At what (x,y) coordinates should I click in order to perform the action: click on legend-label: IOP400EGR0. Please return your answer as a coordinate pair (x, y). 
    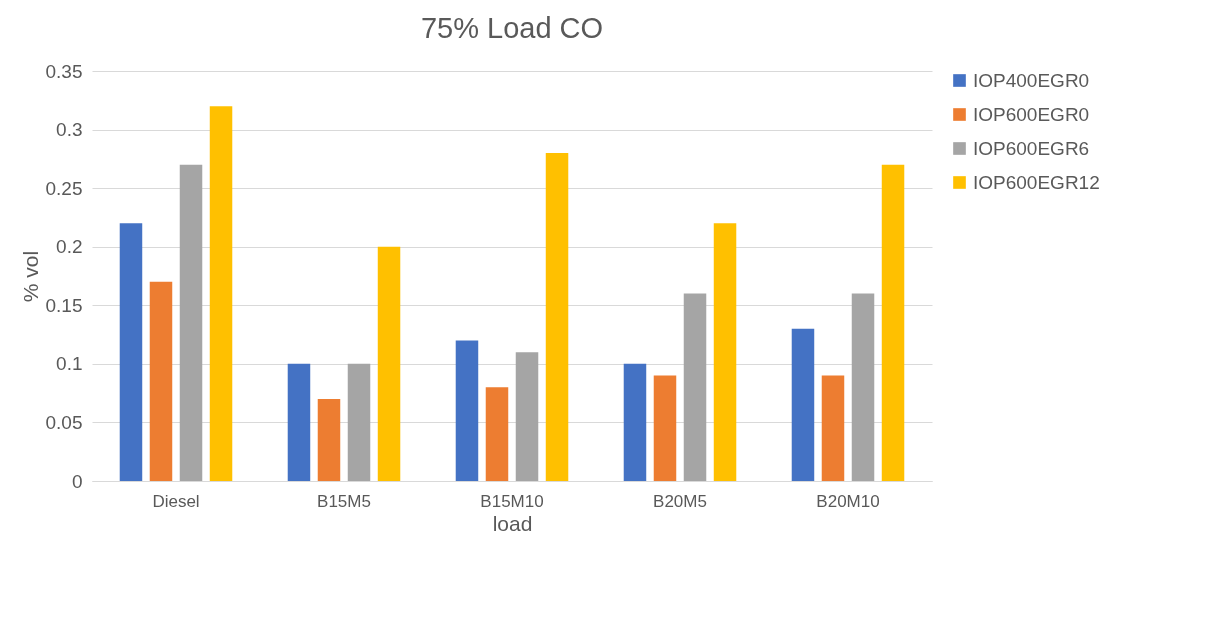
    Looking at the image, I should click on (1031, 80).